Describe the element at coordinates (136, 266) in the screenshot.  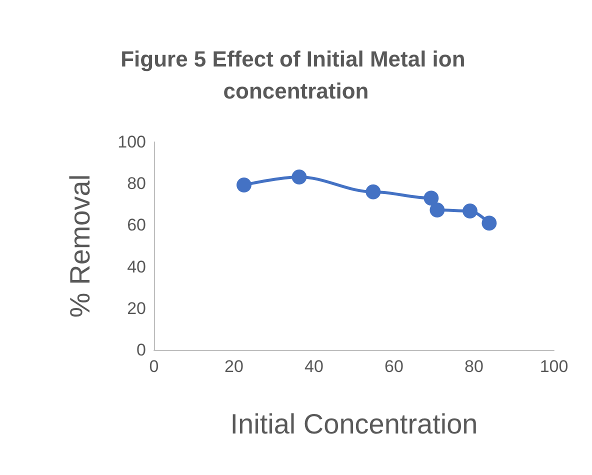
I see `y-tick-label: 40` at that location.